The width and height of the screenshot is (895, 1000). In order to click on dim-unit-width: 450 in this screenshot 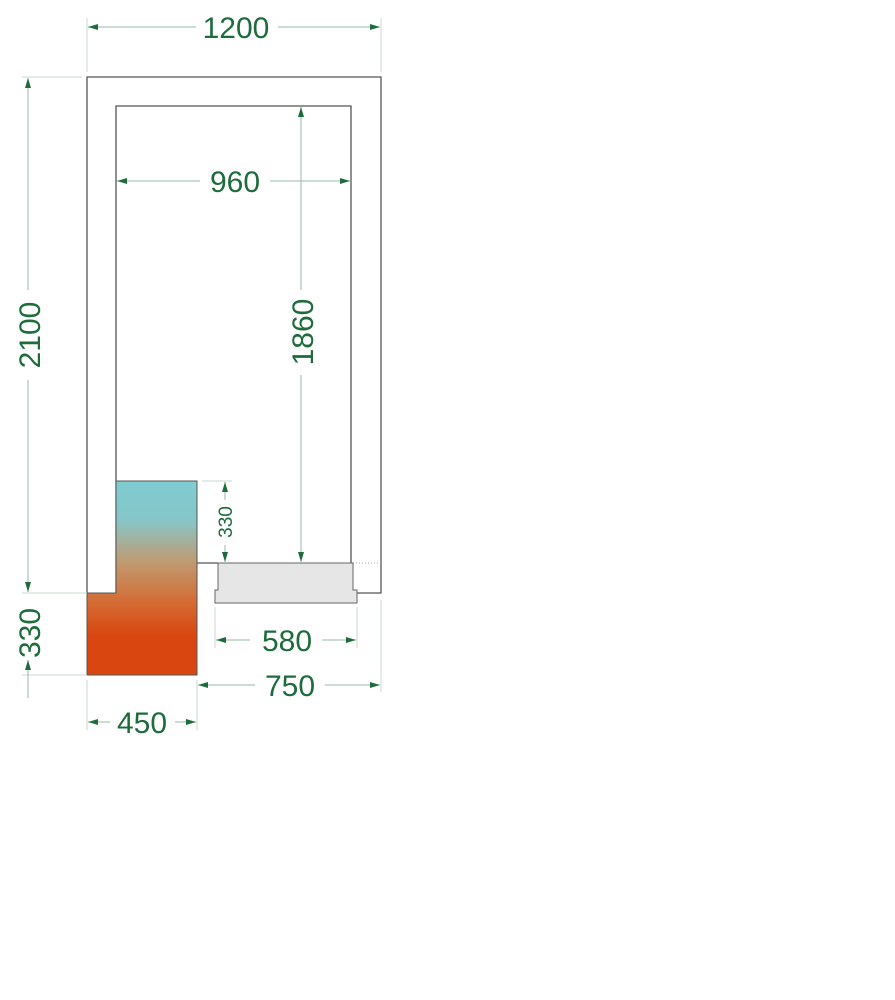, I will do `click(142, 723)`.